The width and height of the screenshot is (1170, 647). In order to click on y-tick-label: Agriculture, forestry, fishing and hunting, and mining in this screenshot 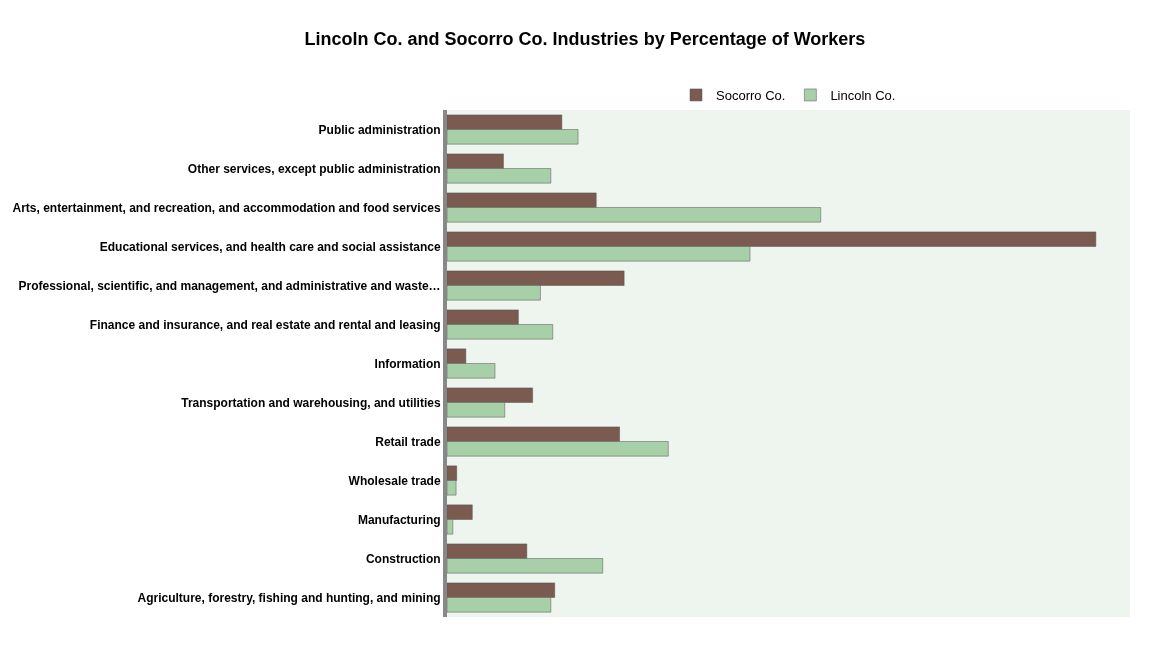, I will do `click(289, 597)`.